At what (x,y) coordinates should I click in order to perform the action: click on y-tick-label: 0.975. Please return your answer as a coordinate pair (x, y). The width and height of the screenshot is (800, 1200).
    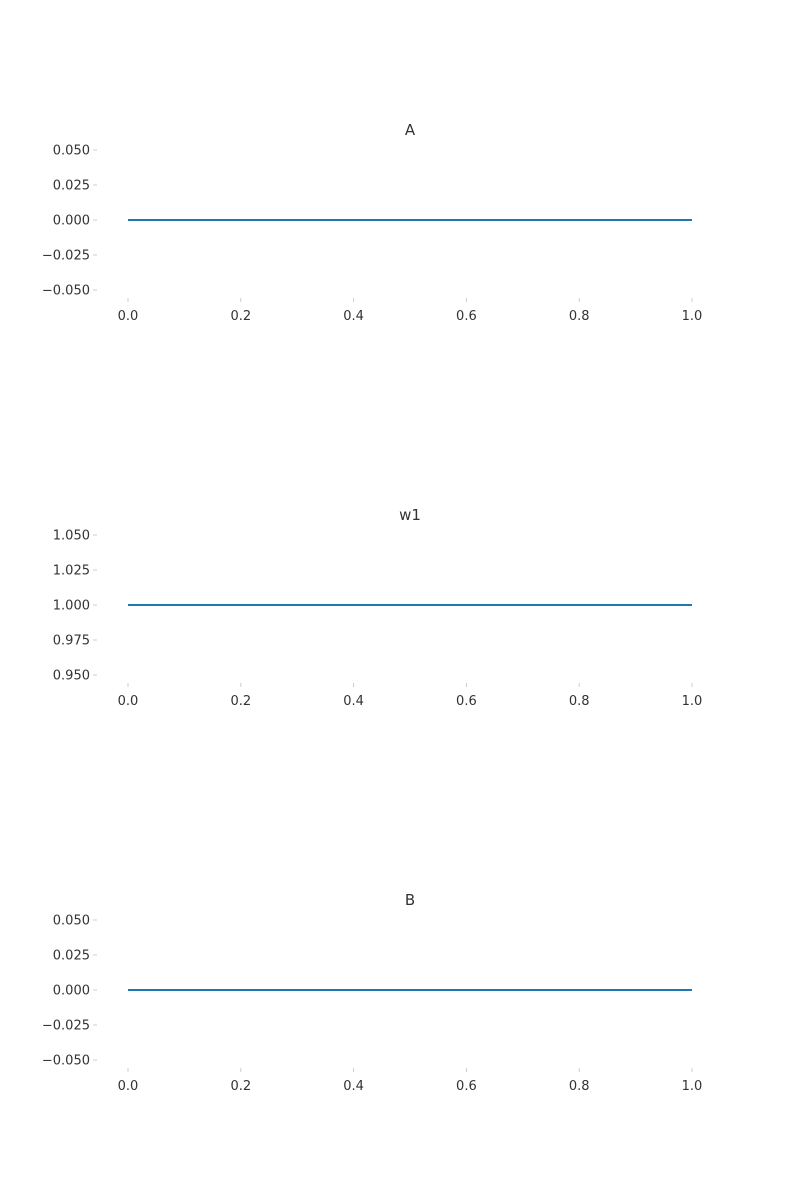
    Looking at the image, I should click on (71, 641).